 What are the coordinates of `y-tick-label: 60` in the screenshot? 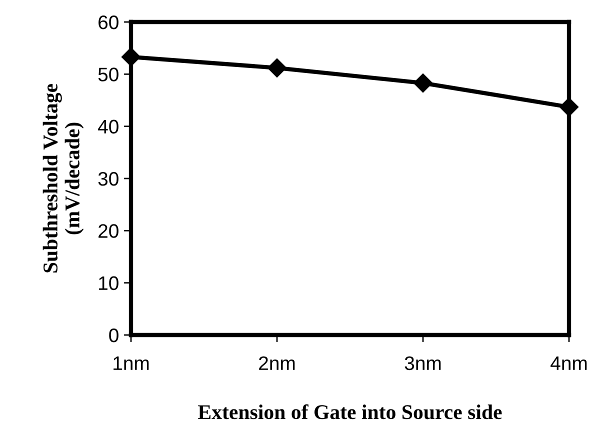 It's located at (108, 22).